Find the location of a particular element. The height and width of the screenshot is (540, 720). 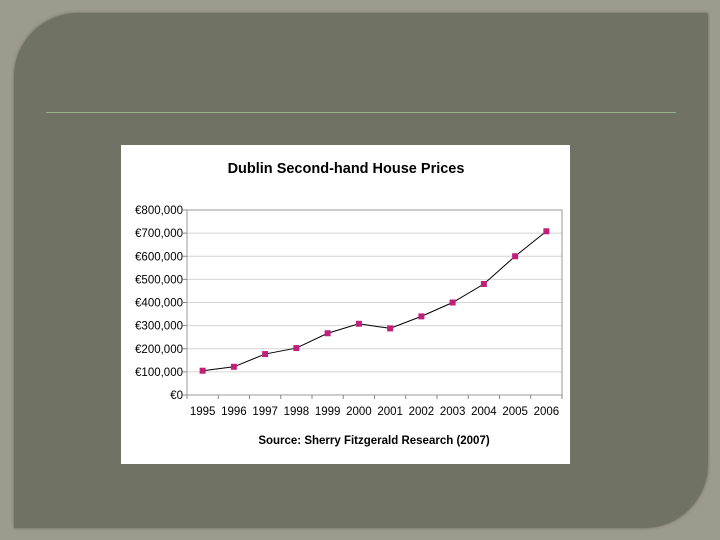

chart-title: Dublin Second-hand House Prices is located at coordinates (346, 169).